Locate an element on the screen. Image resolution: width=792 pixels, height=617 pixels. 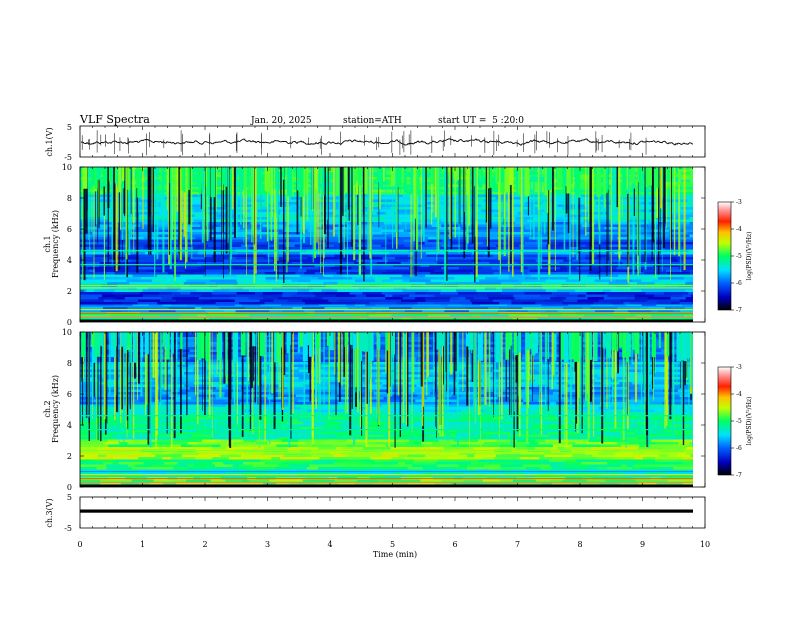
y-tick-label: 8 is located at coordinates (69, 198).